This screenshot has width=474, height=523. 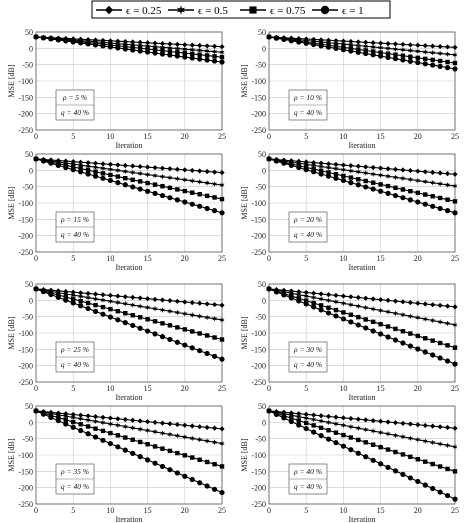 I want to click on x-axis-label: Iteration, so click(x=128, y=397).